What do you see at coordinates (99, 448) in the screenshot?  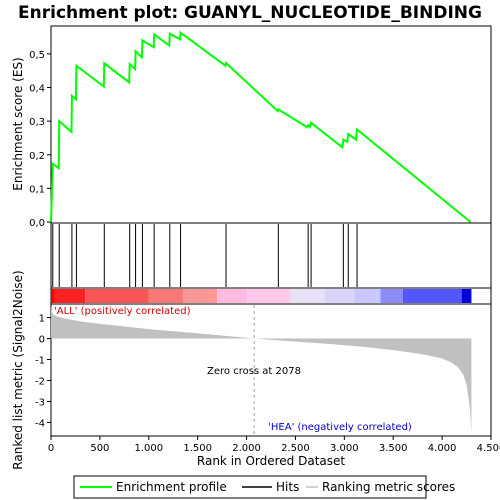 I see `metric-x-tick-label: 500` at bounding box center [99, 448].